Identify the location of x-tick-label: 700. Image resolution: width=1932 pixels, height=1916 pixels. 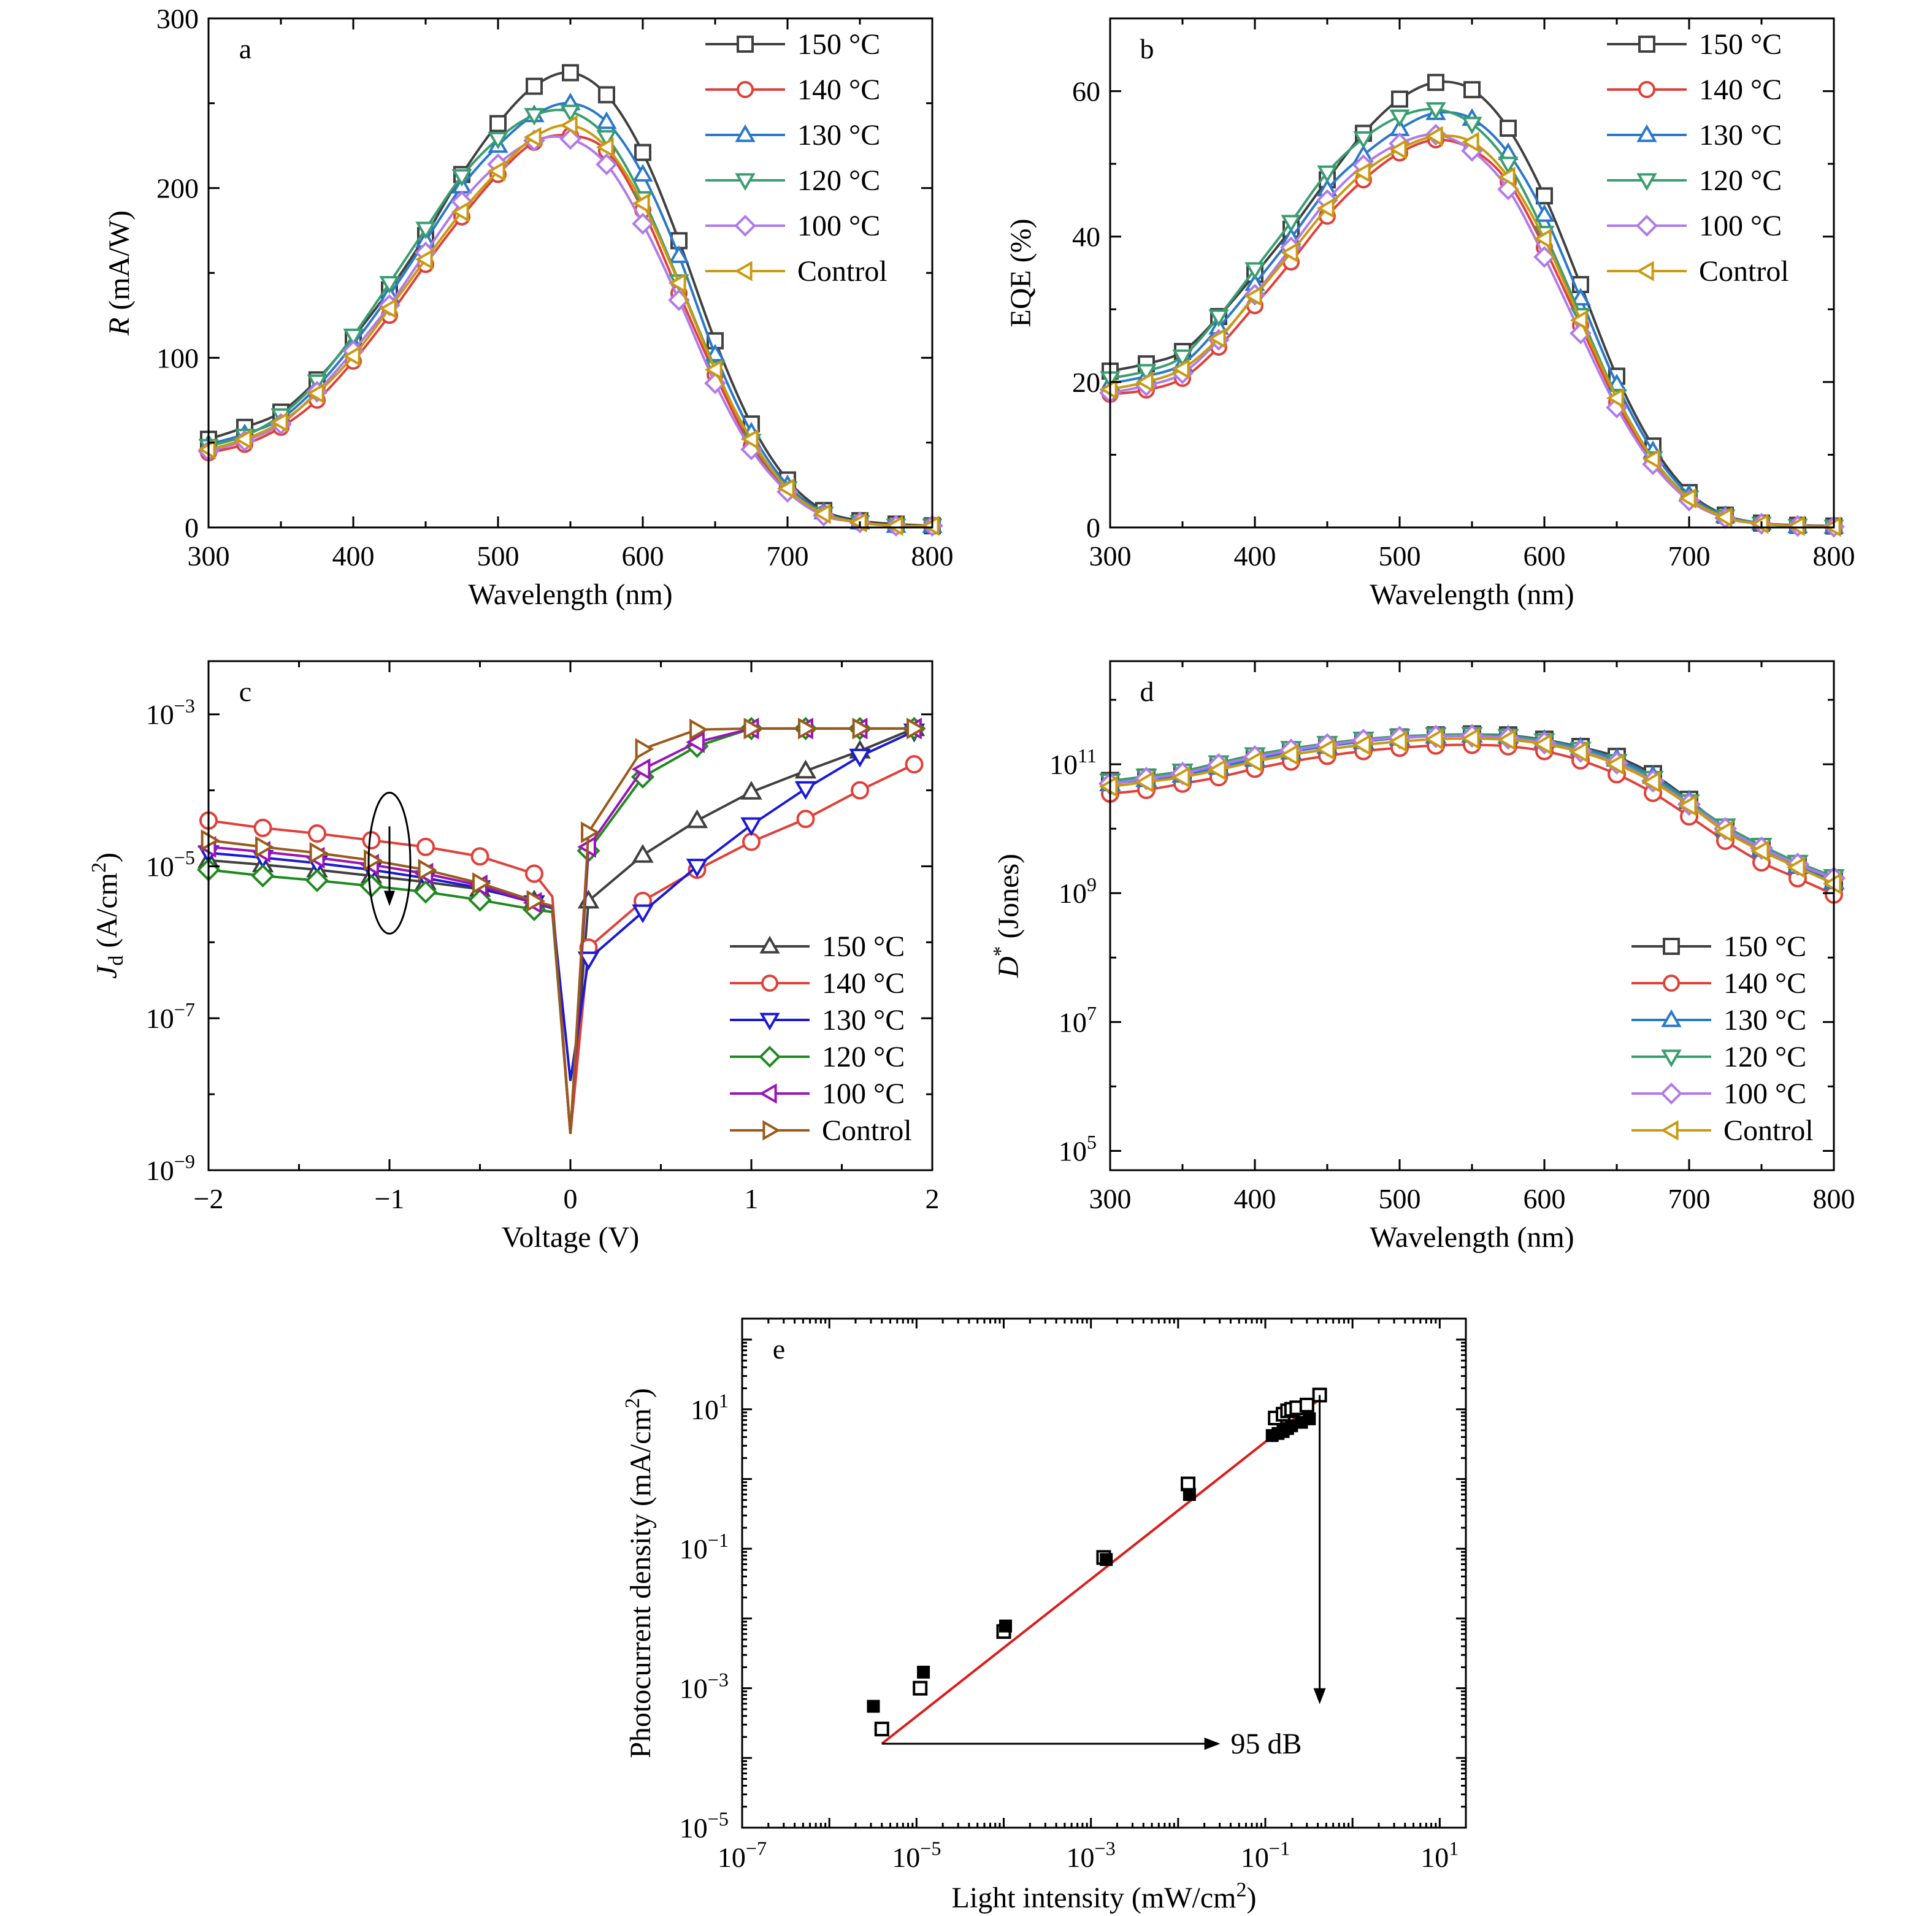
(1689, 556).